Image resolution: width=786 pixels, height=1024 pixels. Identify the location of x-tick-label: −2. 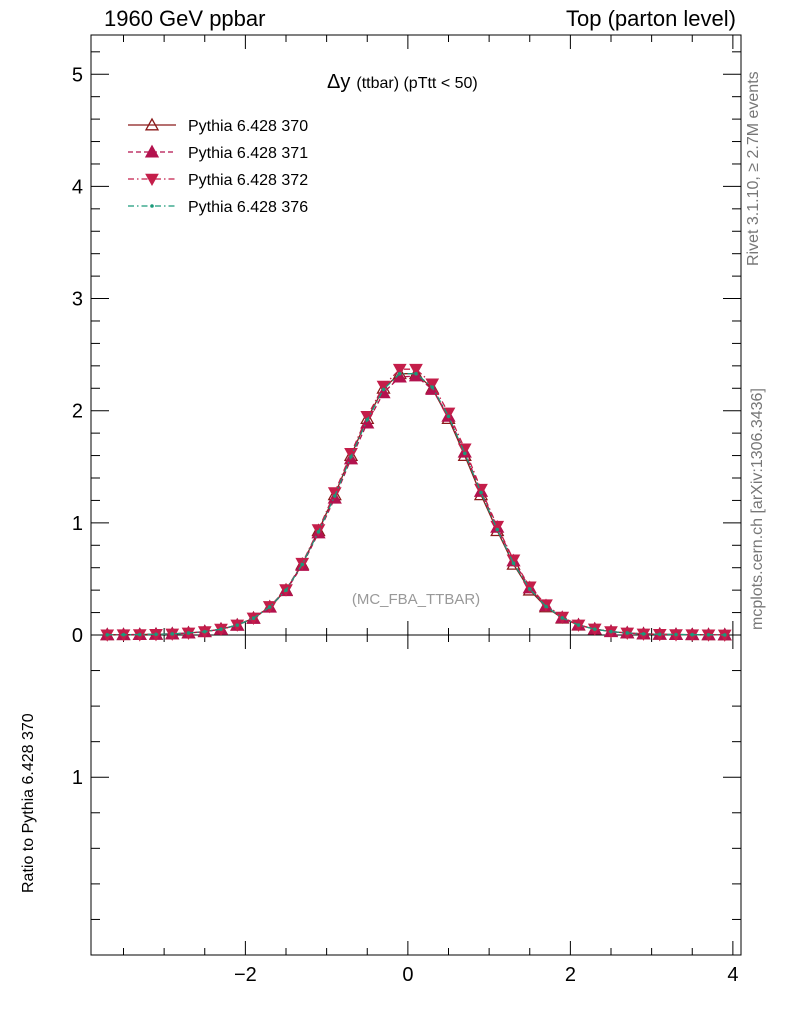
(245, 975).